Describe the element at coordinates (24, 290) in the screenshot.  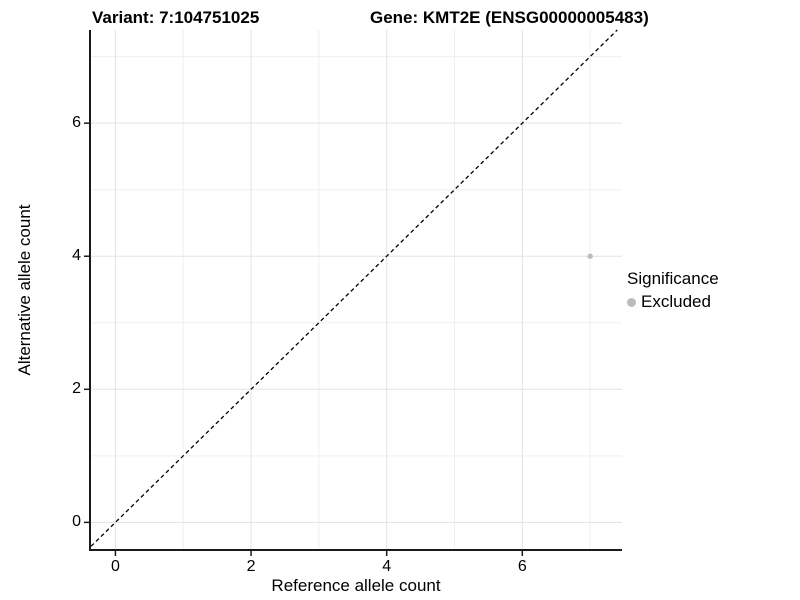
I see `y-axis-label: Alternative allele count` at that location.